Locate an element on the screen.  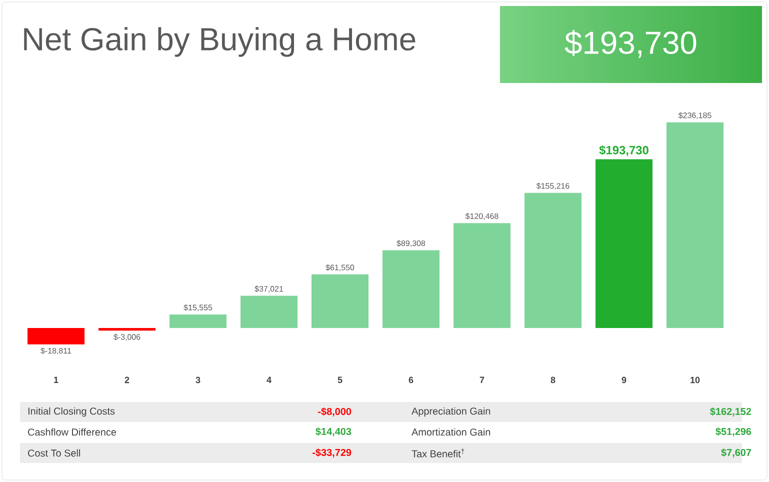
text: $7,607 is located at coordinates (736, 453).